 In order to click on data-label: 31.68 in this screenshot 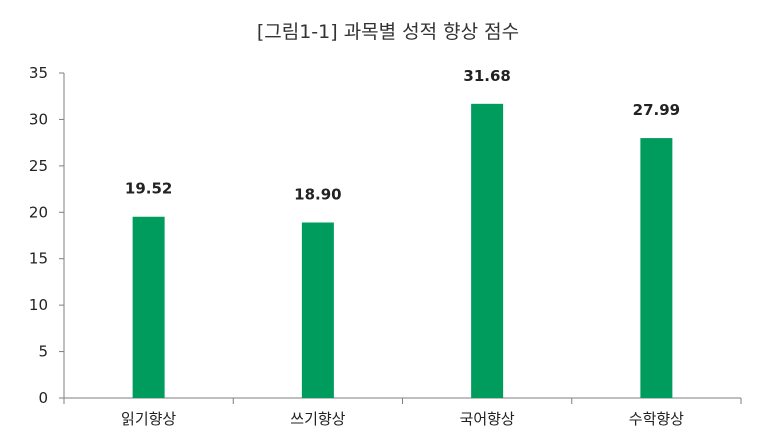, I will do `click(486, 76)`.